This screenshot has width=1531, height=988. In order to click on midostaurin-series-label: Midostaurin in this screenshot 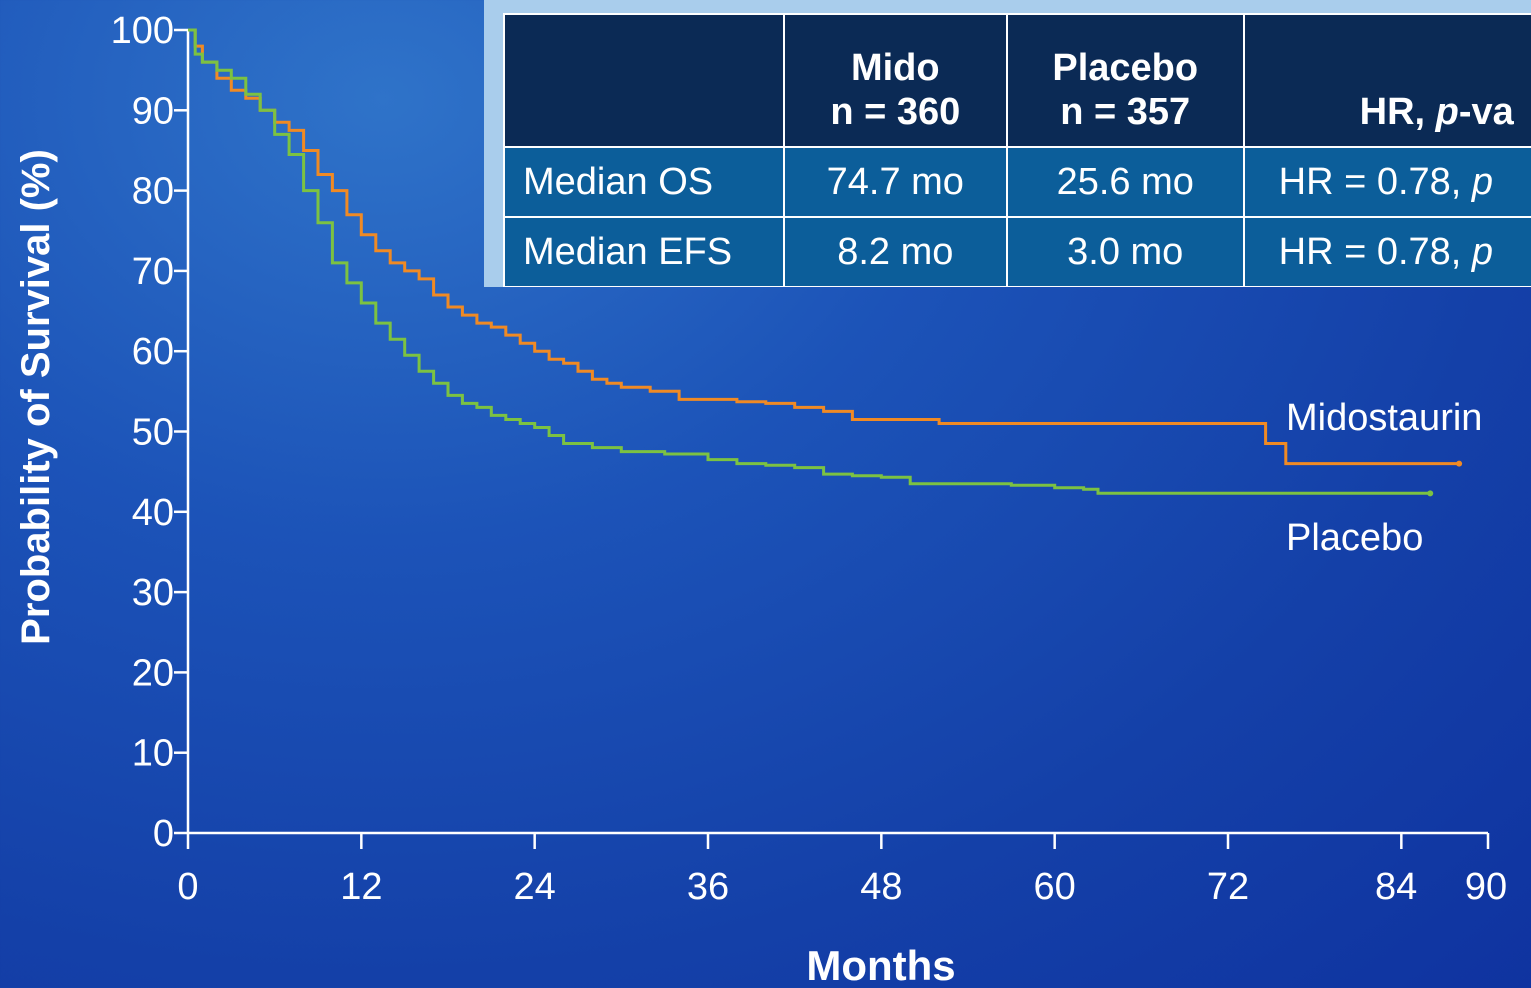, I will do `click(1384, 418)`.